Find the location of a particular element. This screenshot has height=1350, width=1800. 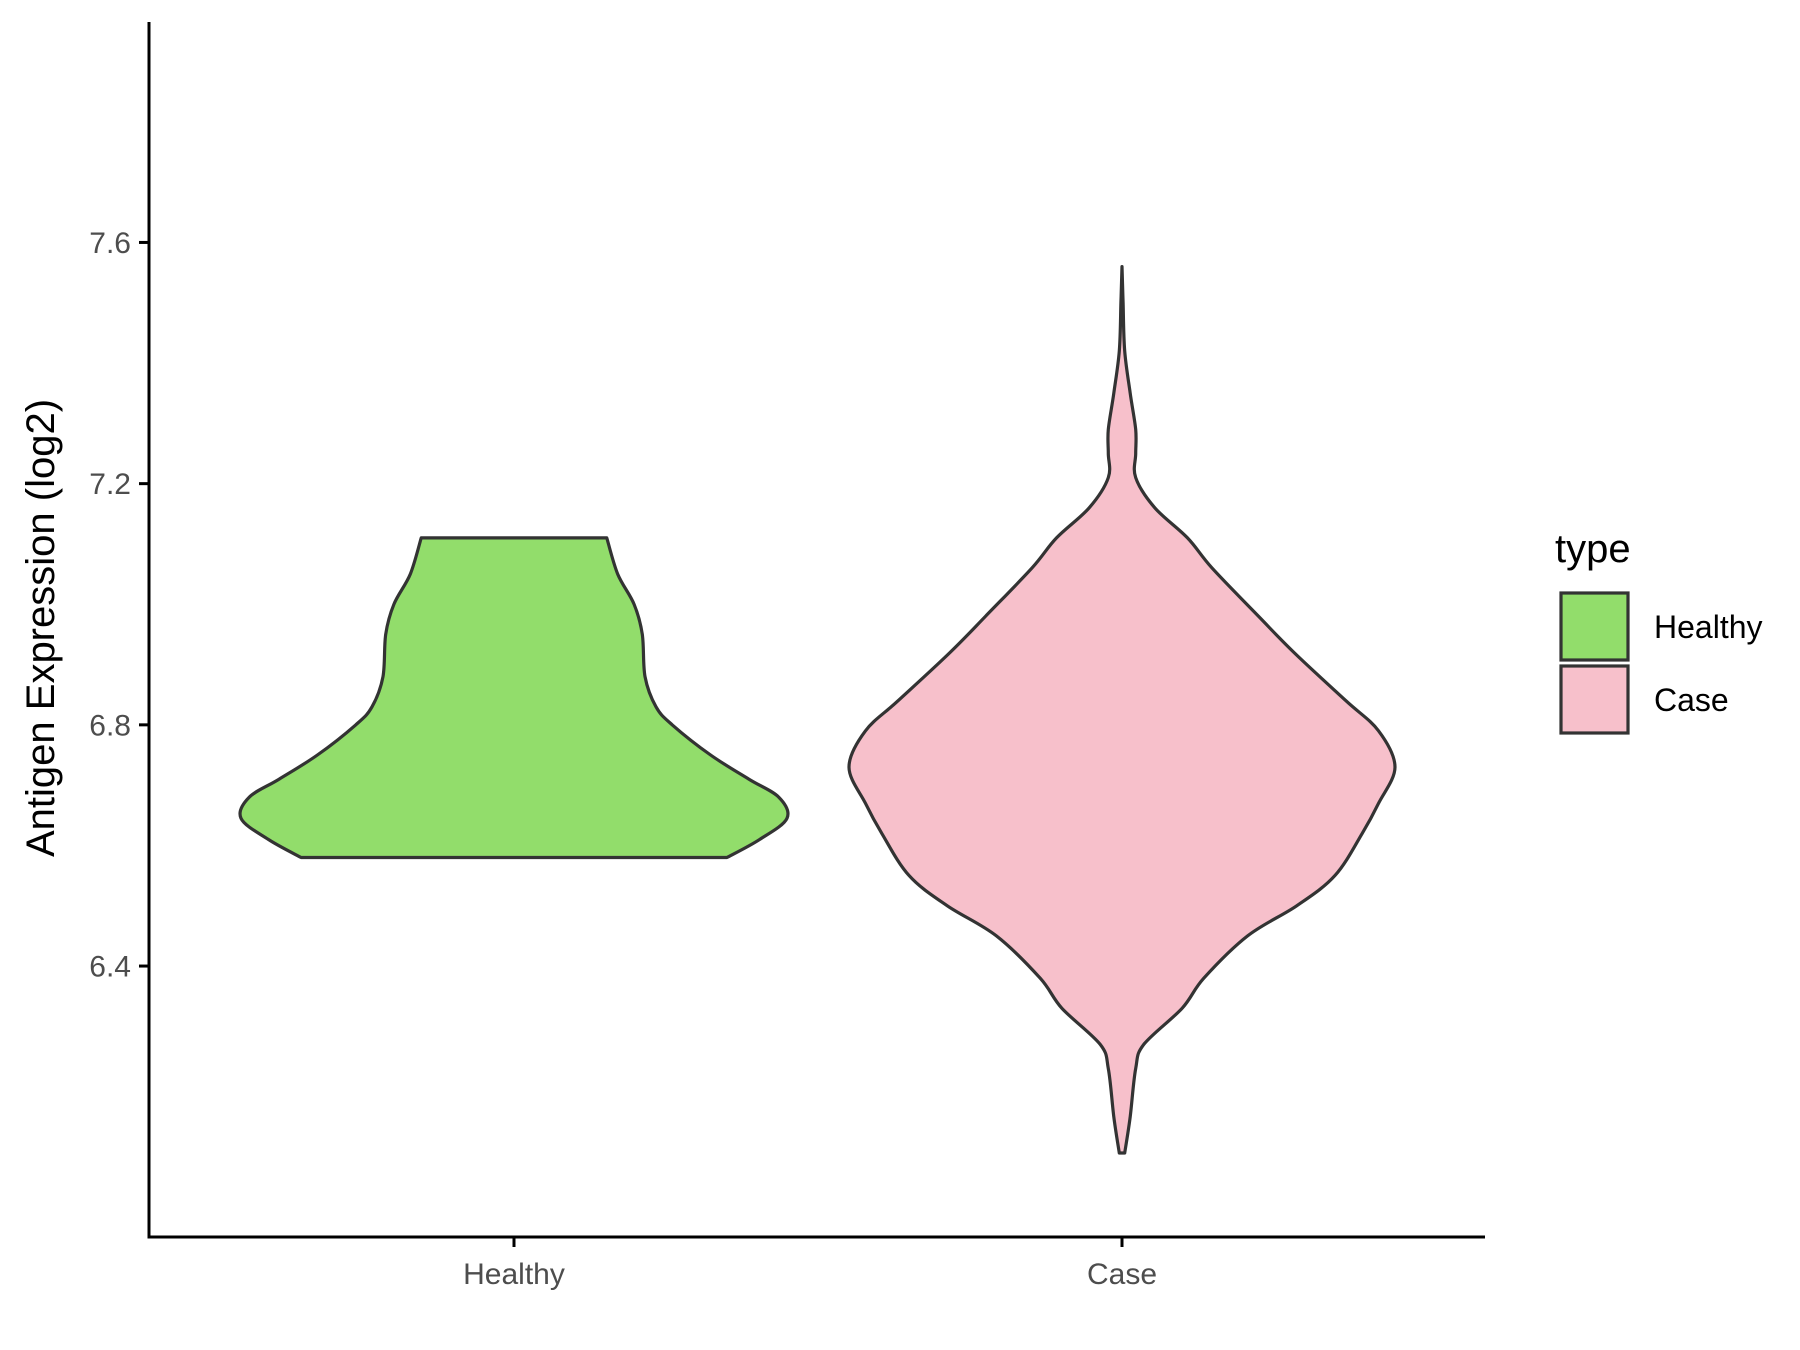

legend: type Healthy Case is located at coordinates (1659, 631).